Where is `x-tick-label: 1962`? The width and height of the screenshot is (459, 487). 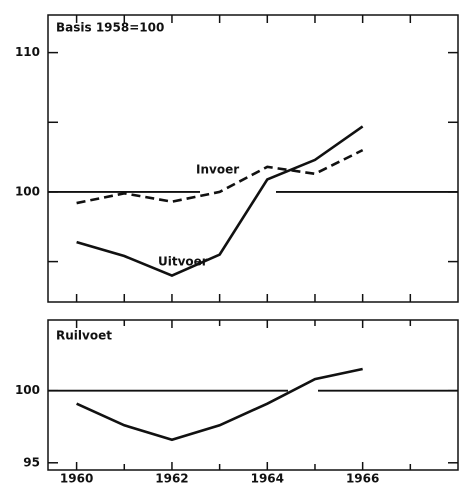 x-tick-label: 1962 is located at coordinates (171, 479).